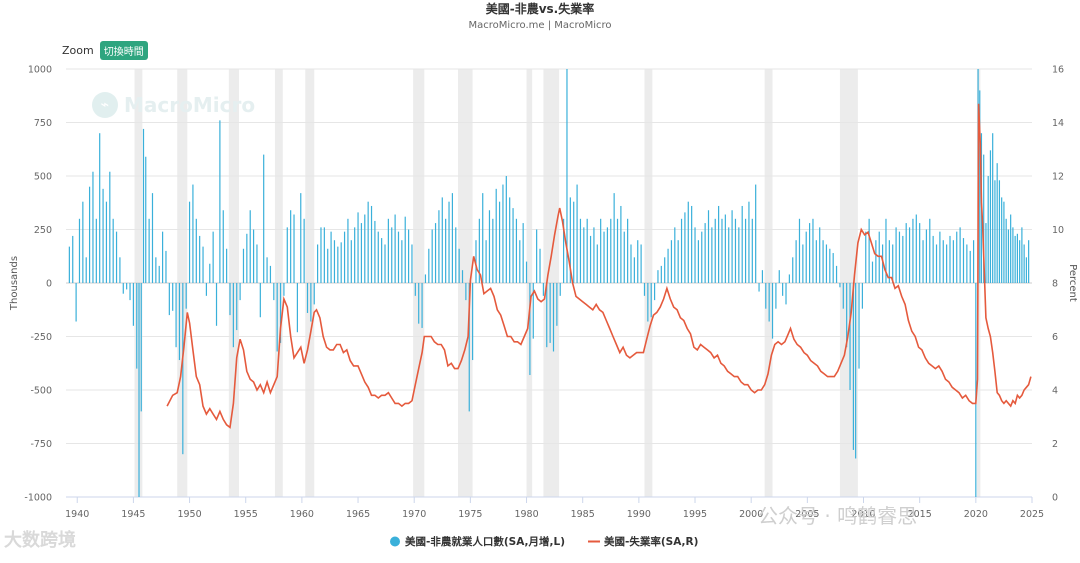 The width and height of the screenshot is (1080, 563). What do you see at coordinates (838, 516) in the screenshot?
I see `wechat-watermark: 公众号 · 鸣鹤睿思` at bounding box center [838, 516].